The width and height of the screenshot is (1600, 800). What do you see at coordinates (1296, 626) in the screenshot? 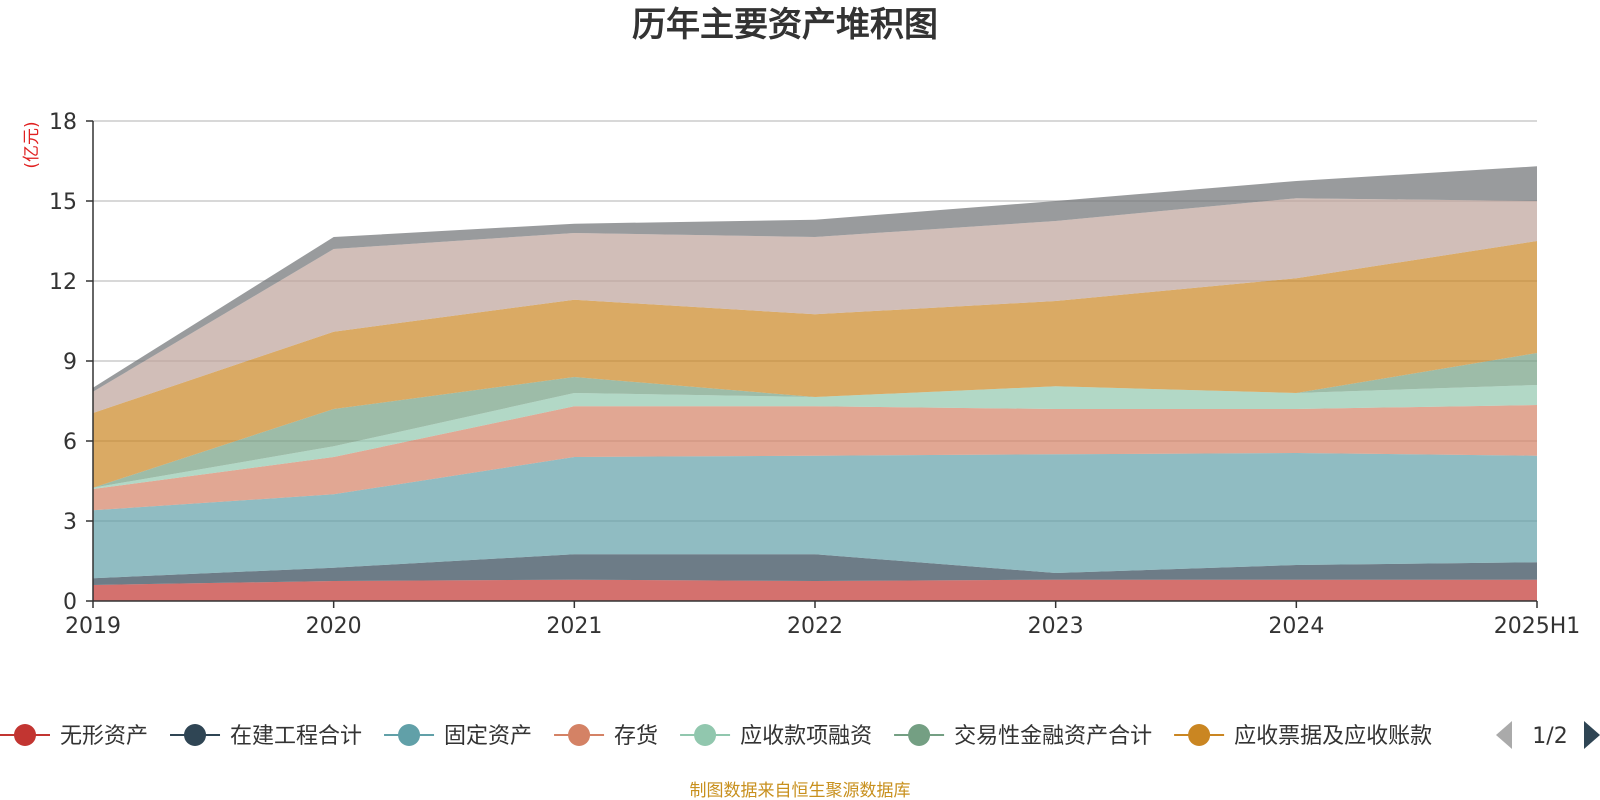
I see `x-tick-label: 2024` at bounding box center [1296, 626].